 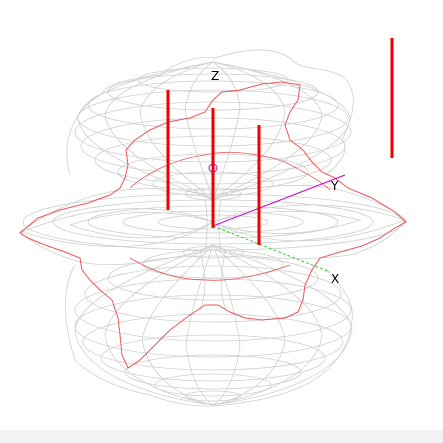 What do you see at coordinates (279, 200) in the screenshot?
I see `y-axis-line` at bounding box center [279, 200].